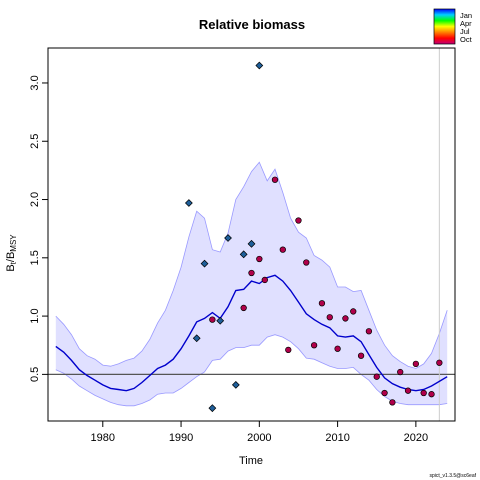 The image size is (480, 480). I want to click on x-tick-label: 2020, so click(416, 438).